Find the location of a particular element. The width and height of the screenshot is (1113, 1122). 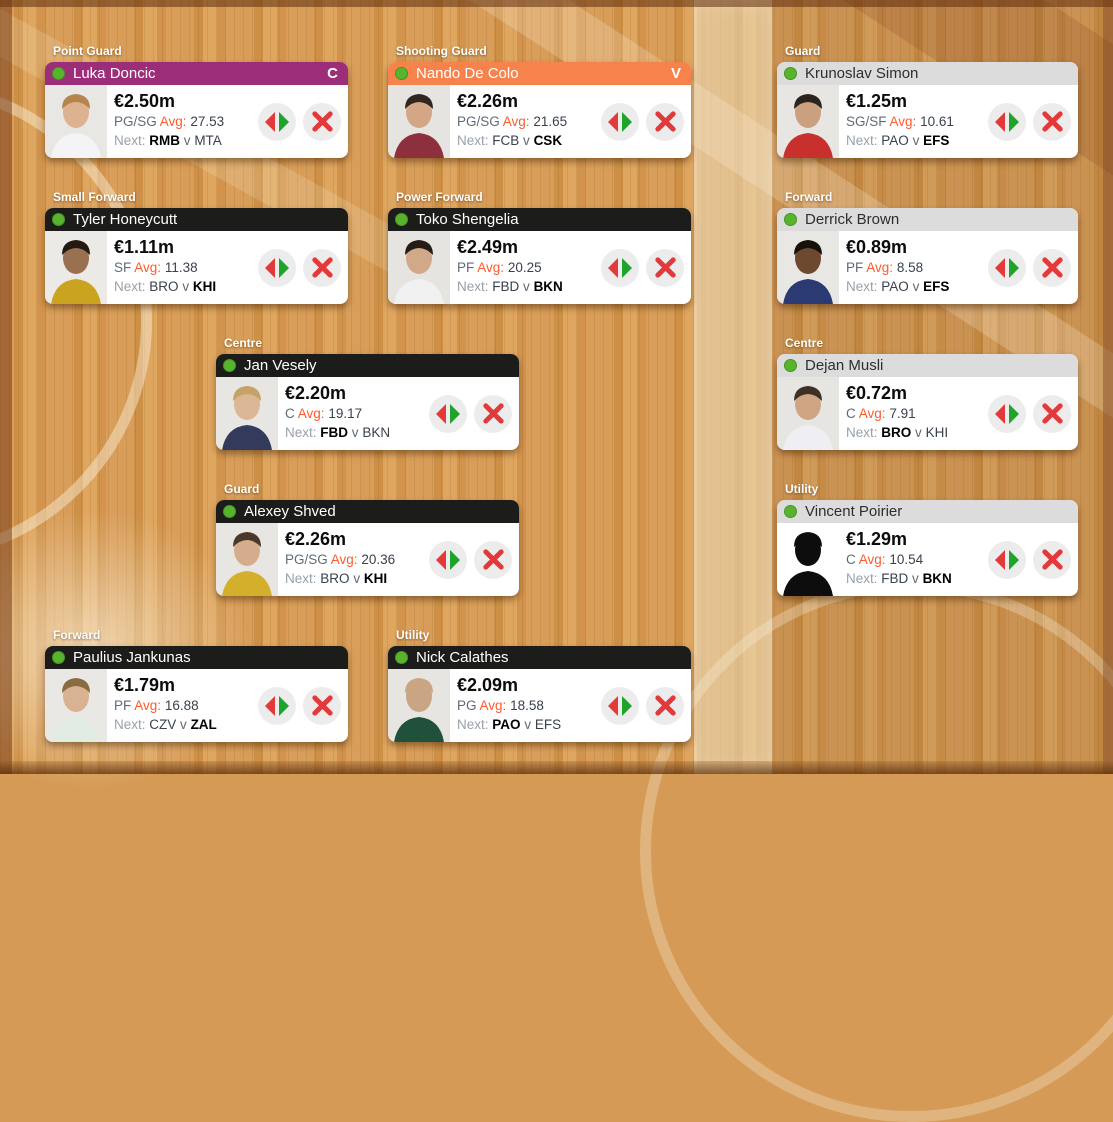

player-name: Alexey Shved is located at coordinates (290, 511).